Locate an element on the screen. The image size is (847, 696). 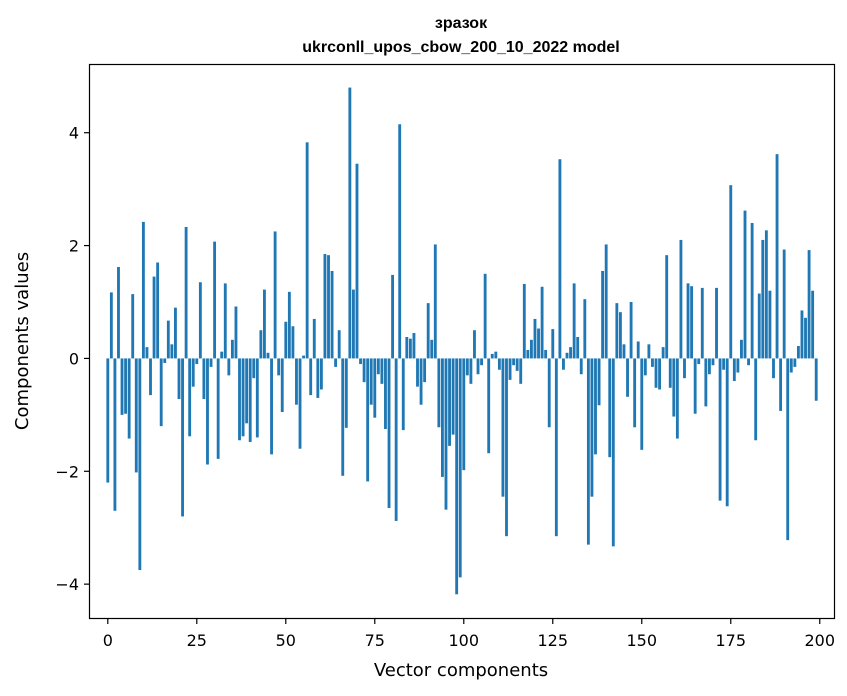
chart-subtitle: ukrconll_upos_cbow_200_10_2022 model is located at coordinates (460, 47).